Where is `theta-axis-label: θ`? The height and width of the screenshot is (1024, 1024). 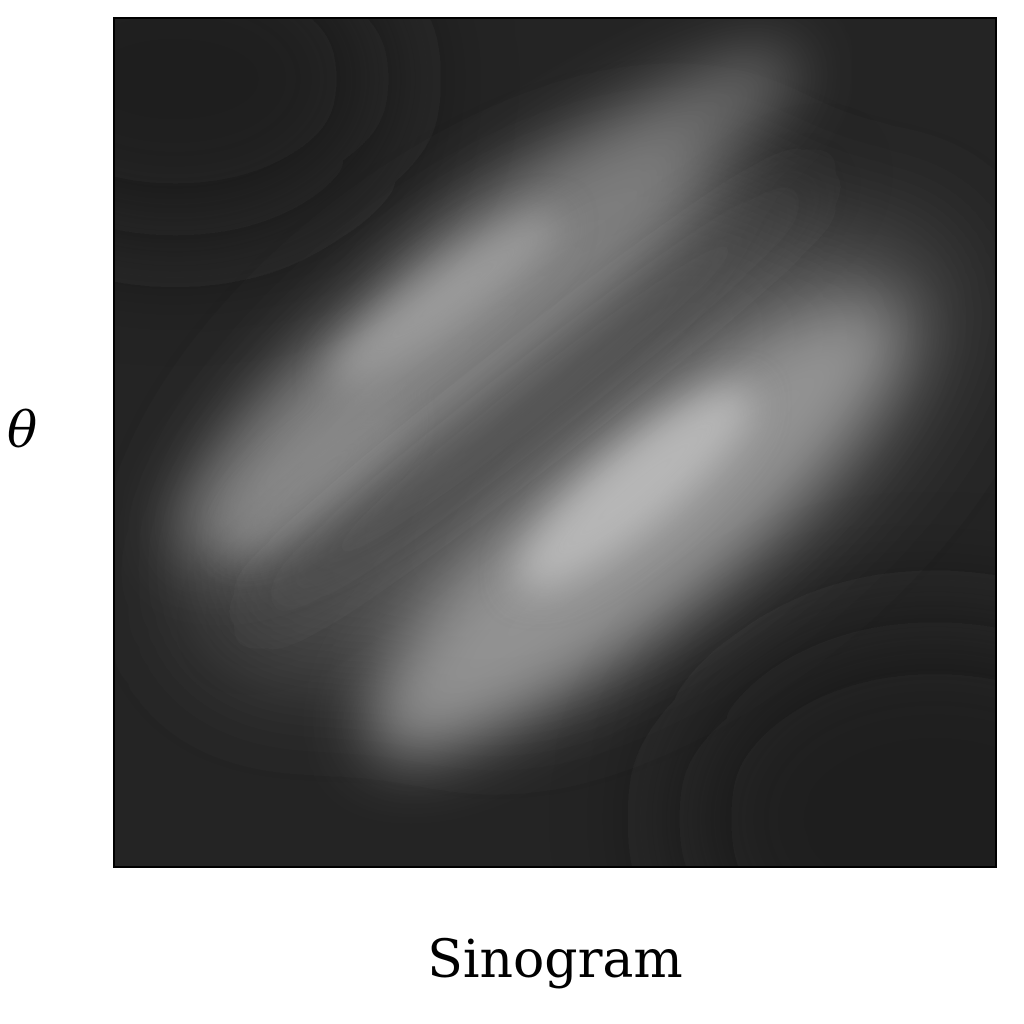
theta-axis-label: θ is located at coordinates (22, 430).